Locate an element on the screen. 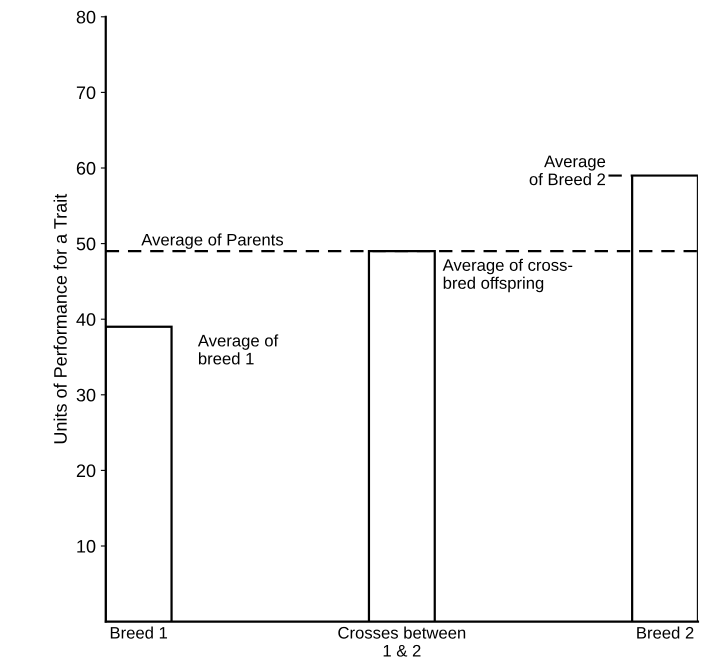 The width and height of the screenshot is (705, 672). x-tick-label: Breed 1 is located at coordinates (139, 632).